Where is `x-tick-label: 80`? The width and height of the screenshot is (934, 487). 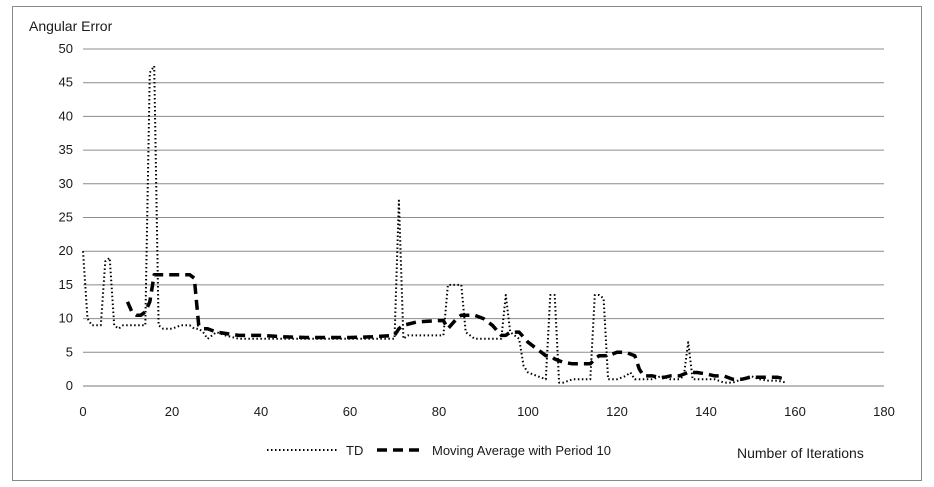 x-tick-label: 80 is located at coordinates (439, 411).